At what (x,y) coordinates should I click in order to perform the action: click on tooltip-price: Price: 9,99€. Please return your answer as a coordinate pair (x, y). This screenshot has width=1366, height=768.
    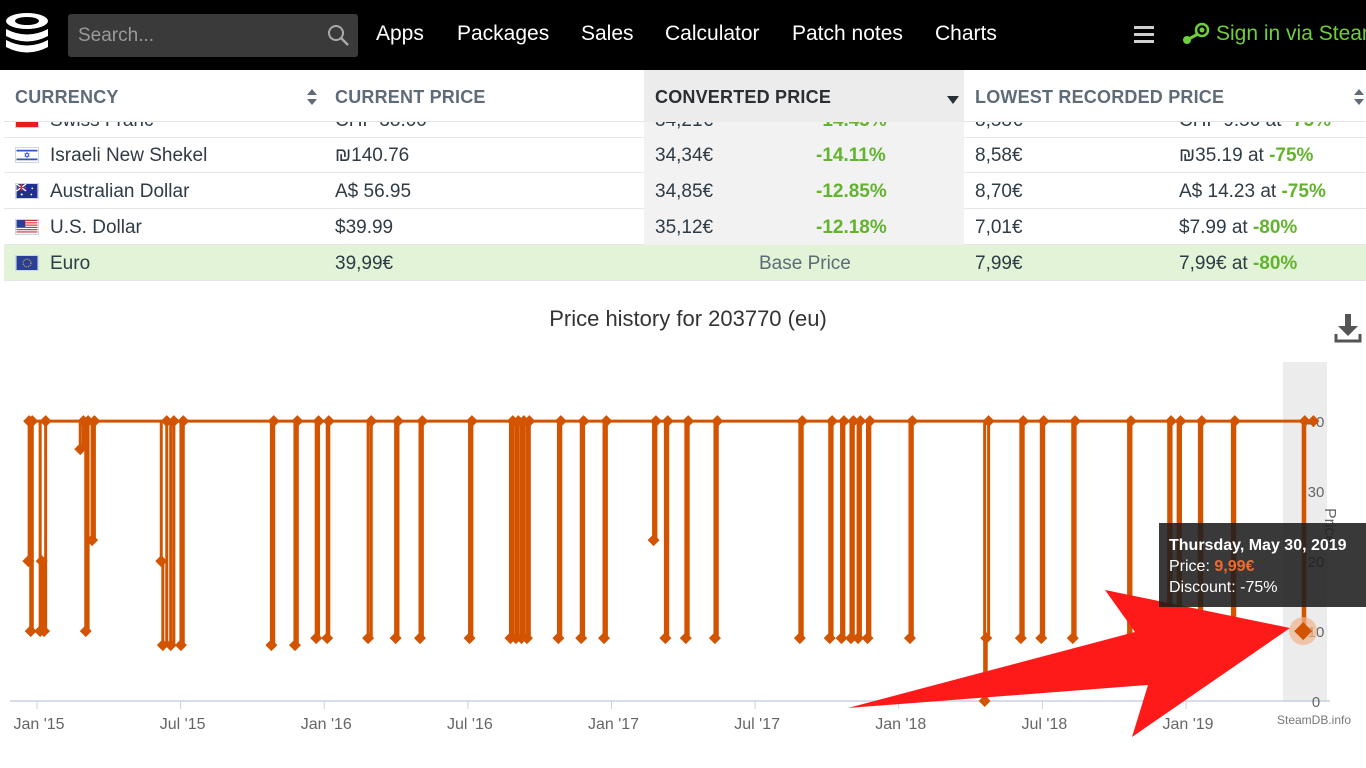
    Looking at the image, I should click on (1262, 566).